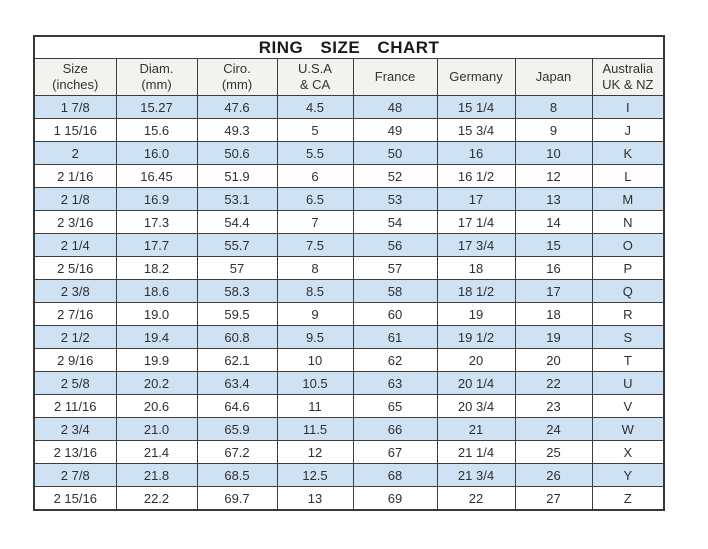 This screenshot has width=708, height=549. I want to click on cell-germany: 20 1/4, so click(476, 383).